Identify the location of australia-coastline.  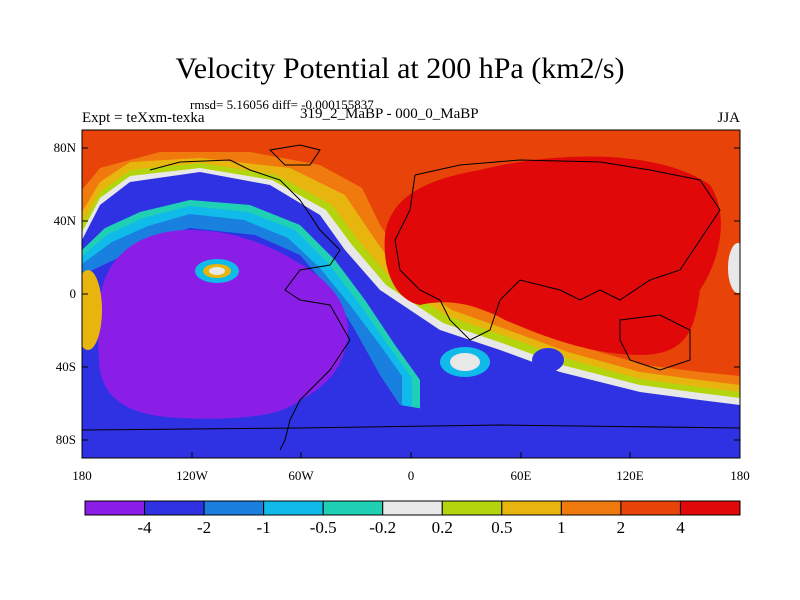
(655, 342).